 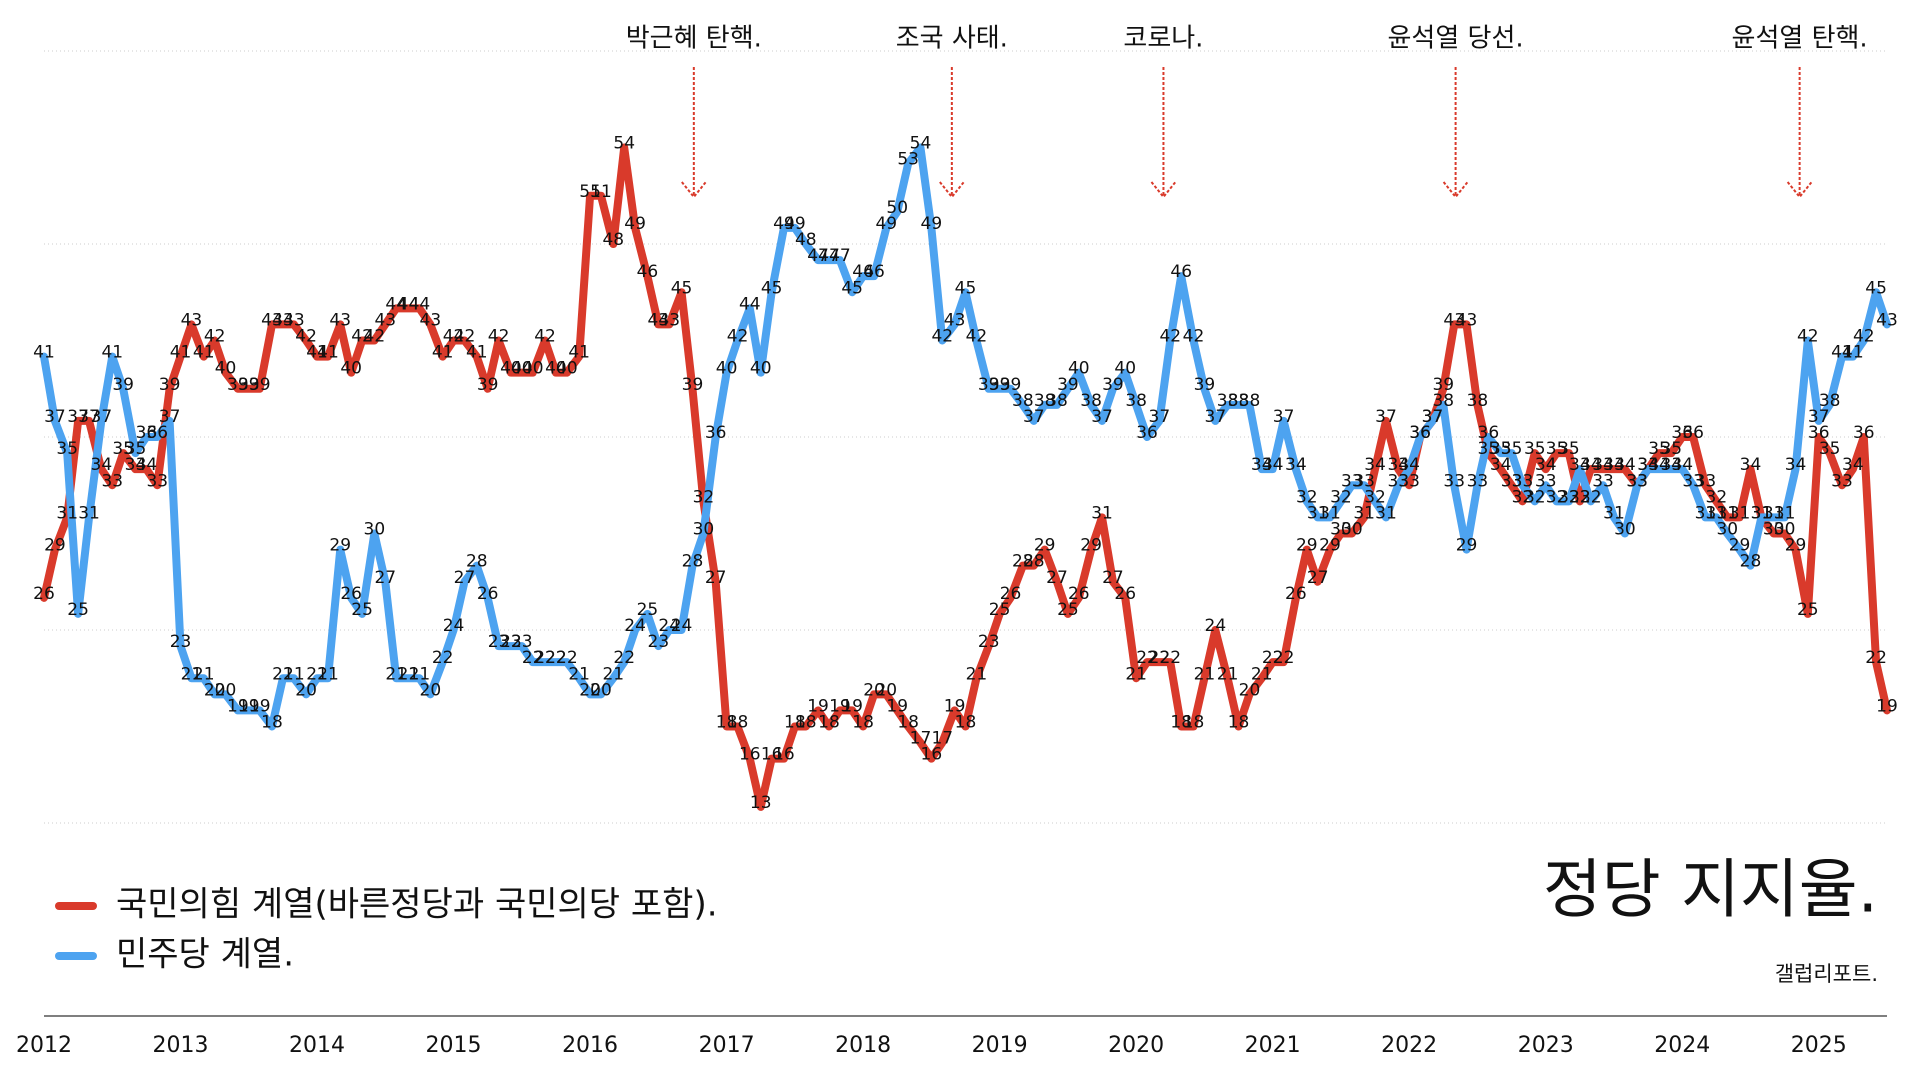 What do you see at coordinates (317, 1045) in the screenshot?
I see `x-tick-label: 2014` at bounding box center [317, 1045].